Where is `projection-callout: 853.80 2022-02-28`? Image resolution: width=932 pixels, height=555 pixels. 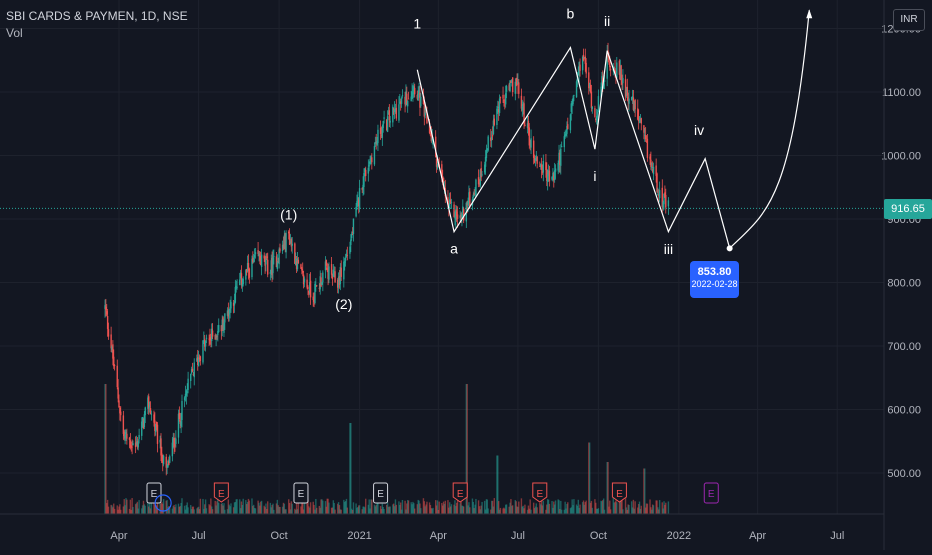
projection-callout: 853.80 2022-02-28 is located at coordinates (714, 279).